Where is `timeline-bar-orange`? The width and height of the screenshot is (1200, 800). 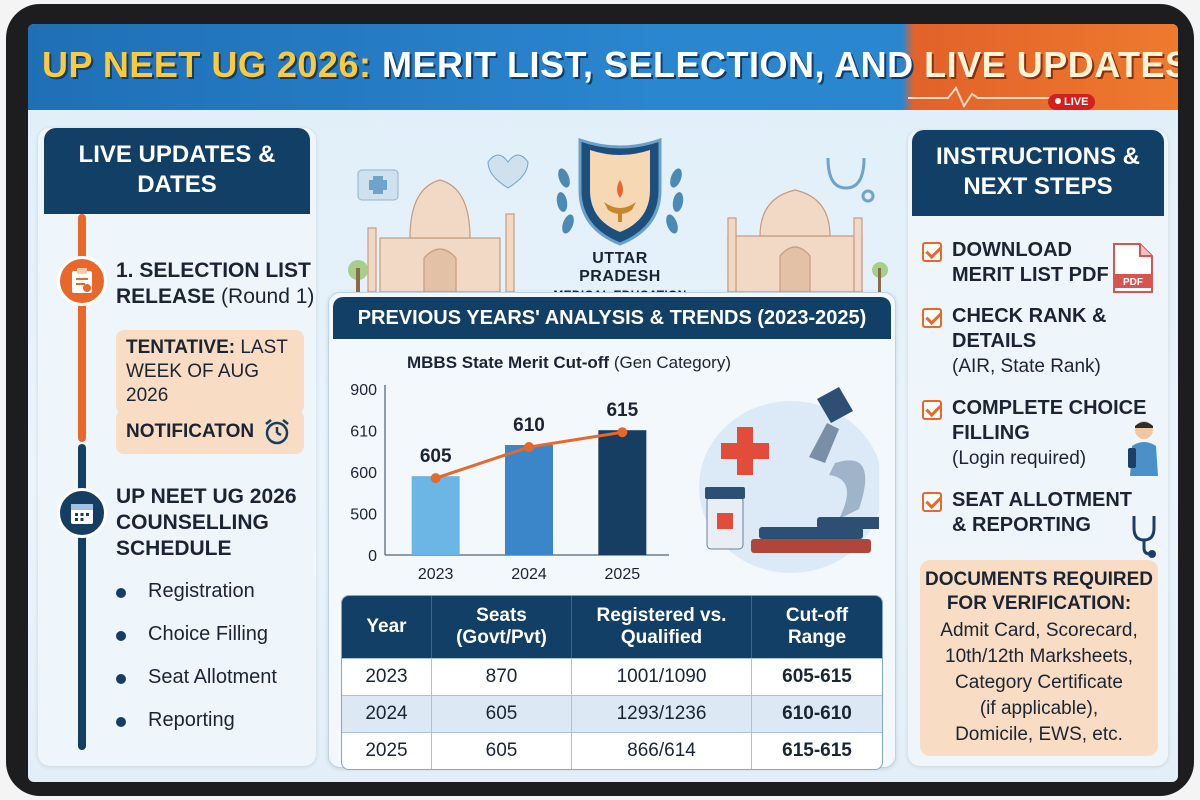
timeline-bar-orange is located at coordinates (82, 328).